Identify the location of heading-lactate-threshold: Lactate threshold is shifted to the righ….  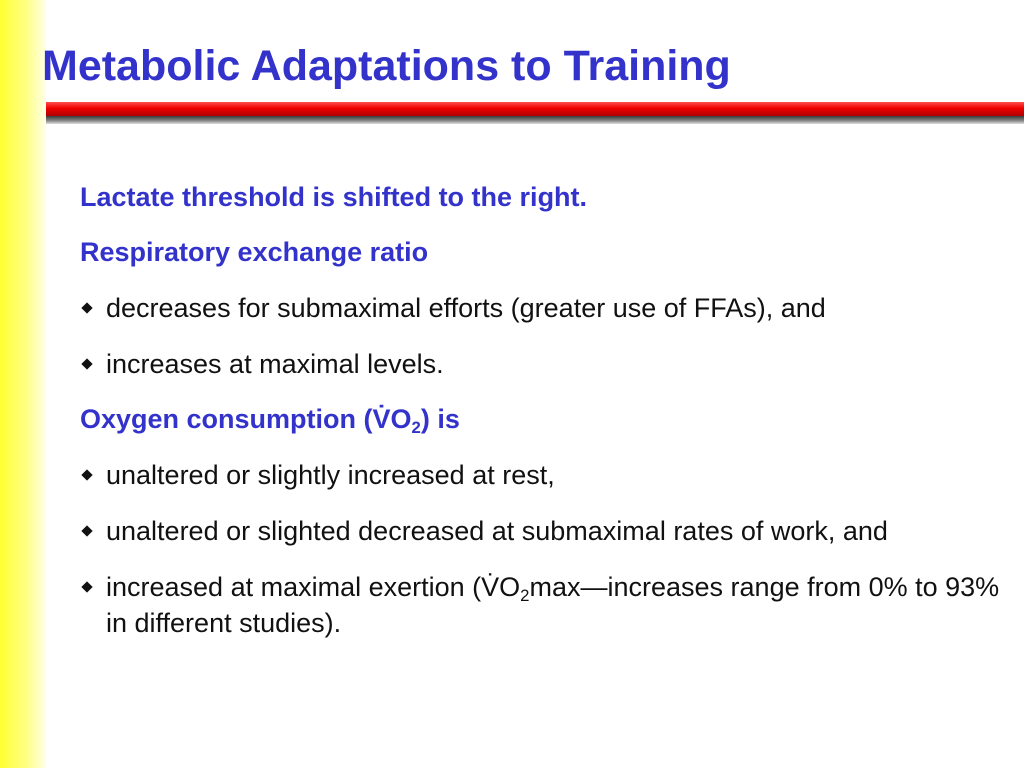
(334, 197).